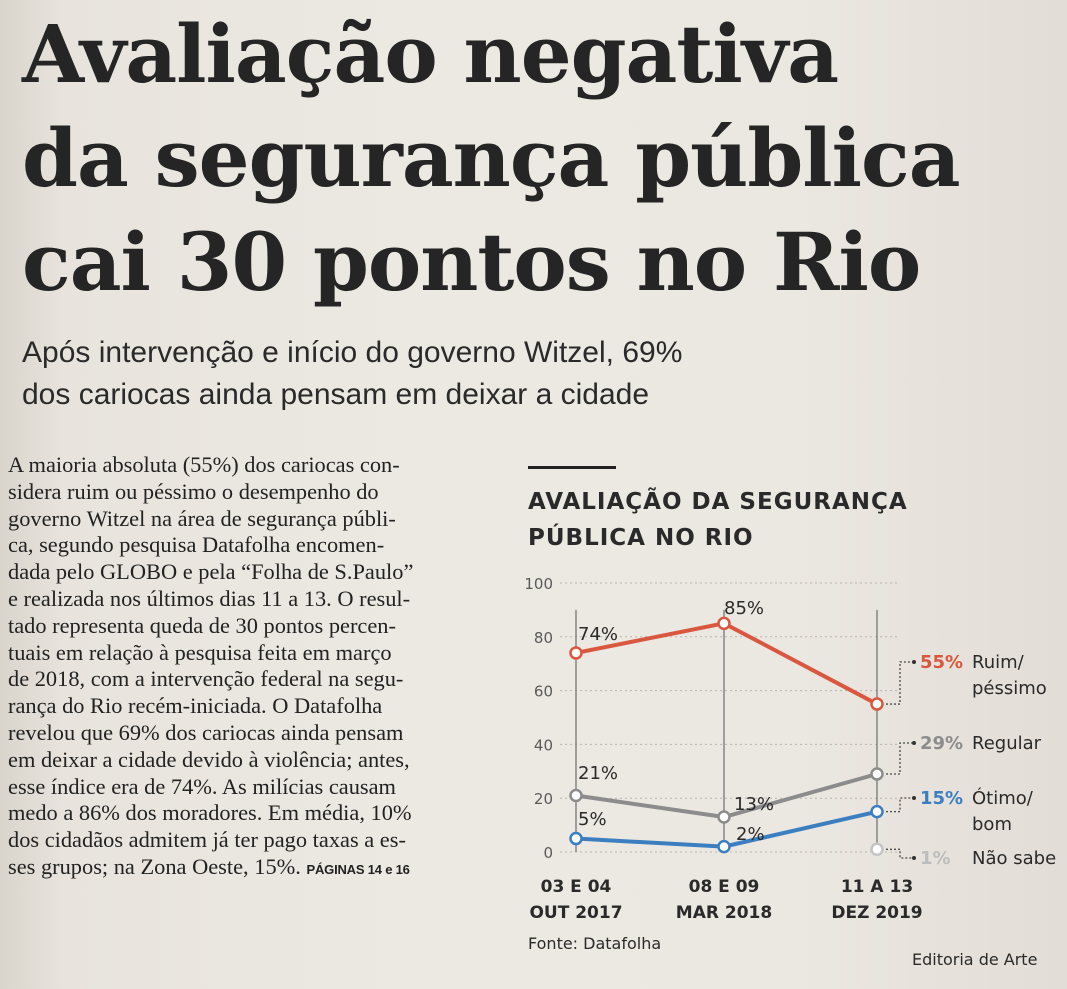 This screenshot has height=989, width=1067. I want to click on data-label: 21%, so click(598, 773).